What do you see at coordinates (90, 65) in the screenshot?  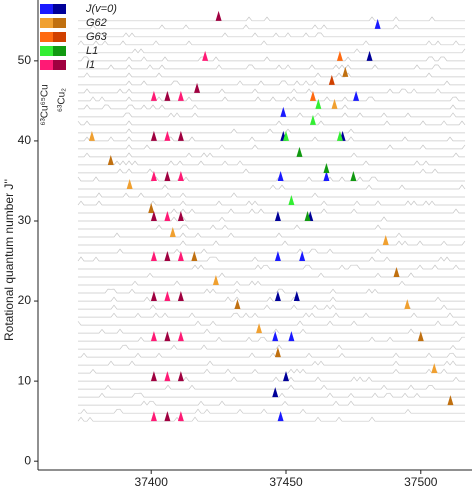 I see `legend-label: I1` at bounding box center [90, 65].